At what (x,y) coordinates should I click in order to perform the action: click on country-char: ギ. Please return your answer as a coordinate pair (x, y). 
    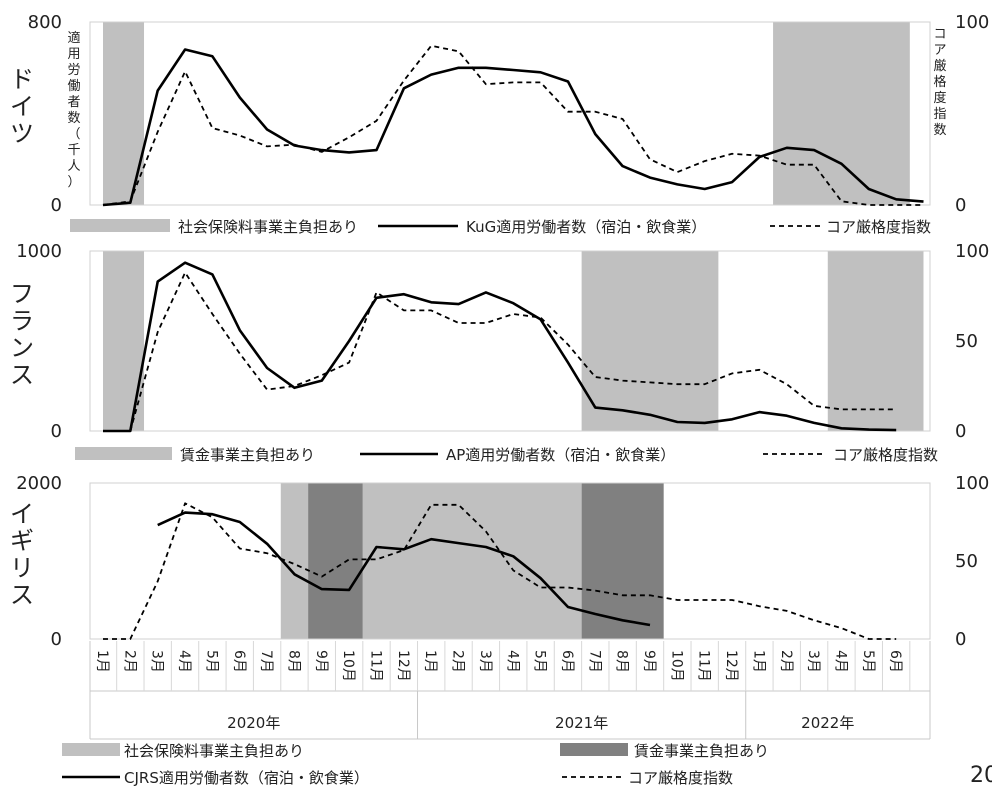
    Looking at the image, I should click on (22, 541).